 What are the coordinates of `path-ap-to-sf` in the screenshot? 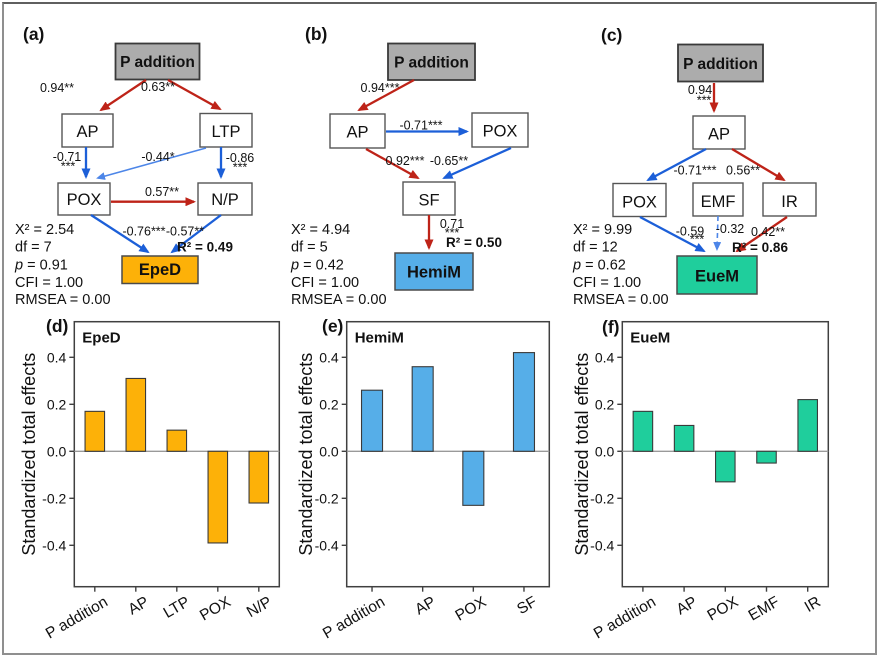 It's located at (392, 163).